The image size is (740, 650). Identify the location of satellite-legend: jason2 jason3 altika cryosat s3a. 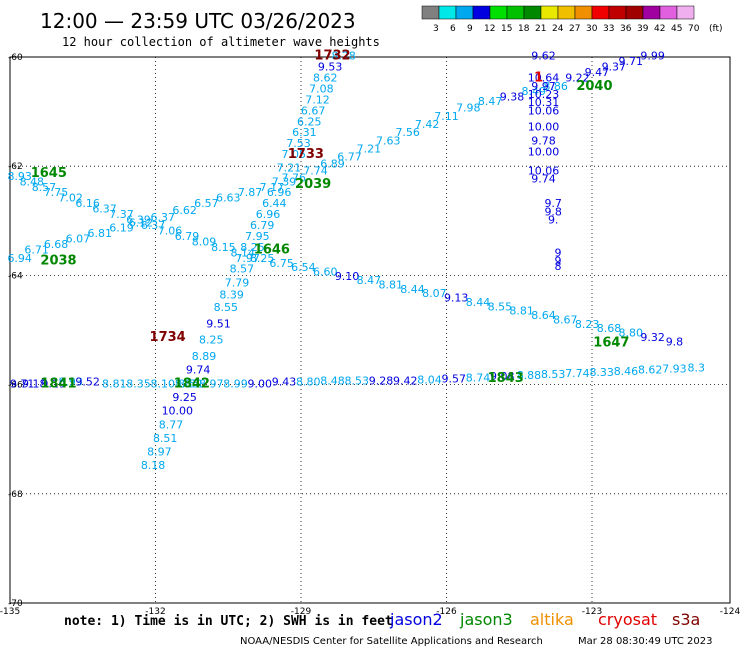
(544, 619).